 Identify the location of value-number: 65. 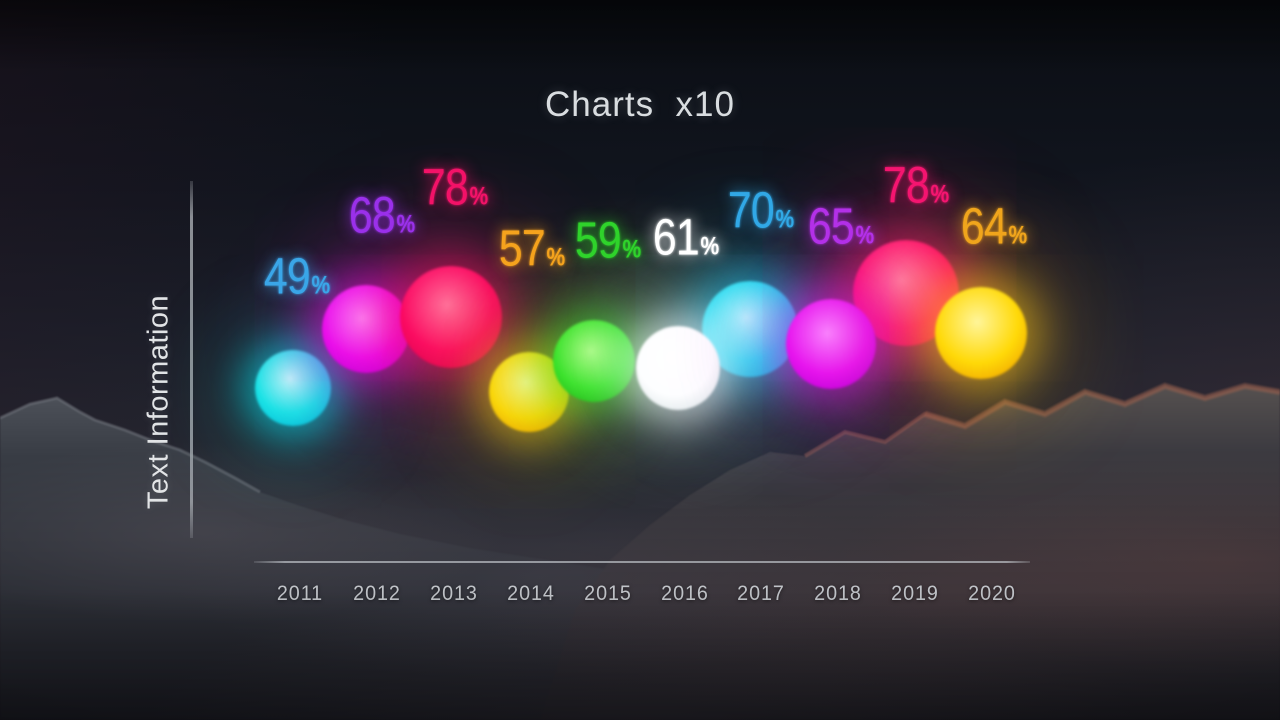
(831, 226).